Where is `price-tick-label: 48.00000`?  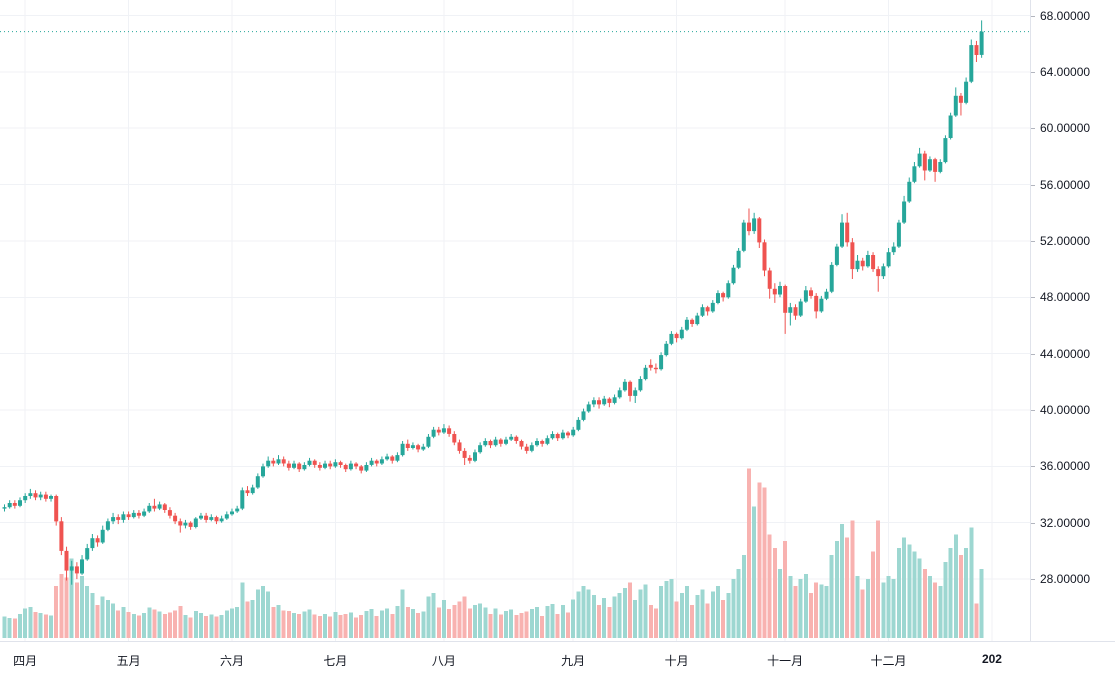
price-tick-label: 48.00000 is located at coordinates (1065, 297).